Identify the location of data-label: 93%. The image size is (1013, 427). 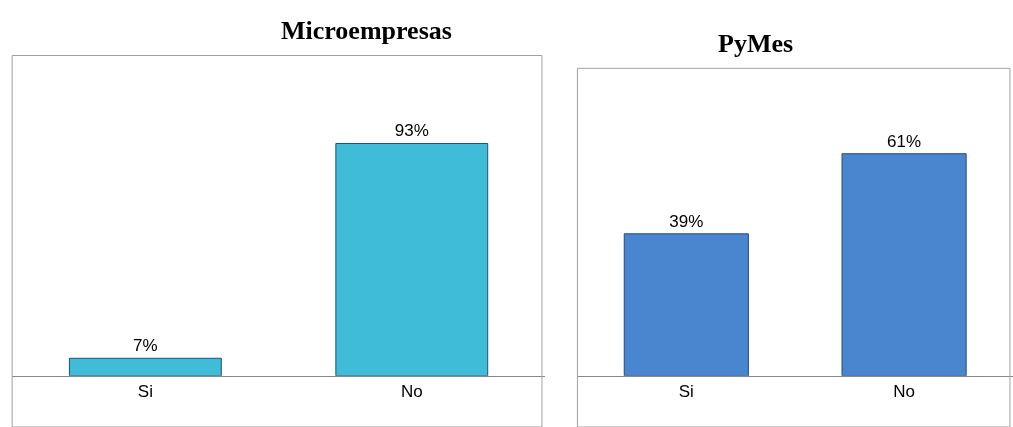
(411, 131).